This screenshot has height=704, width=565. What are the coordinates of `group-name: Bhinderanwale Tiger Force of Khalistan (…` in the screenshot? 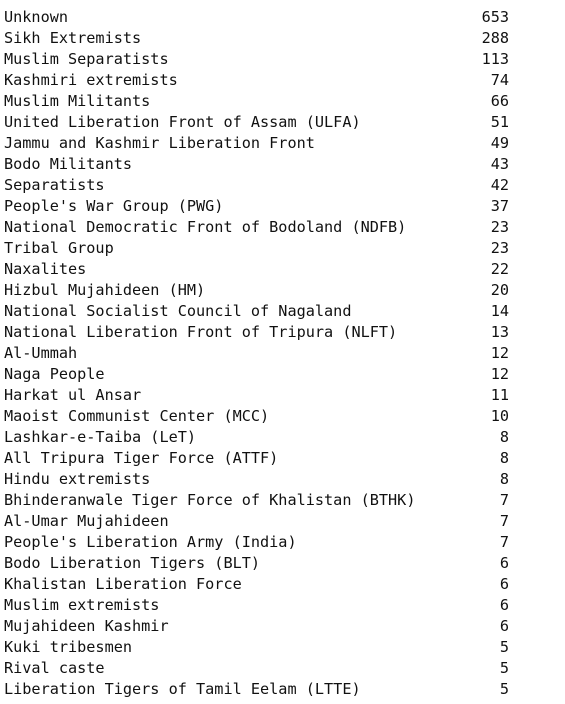 It's located at (210, 500).